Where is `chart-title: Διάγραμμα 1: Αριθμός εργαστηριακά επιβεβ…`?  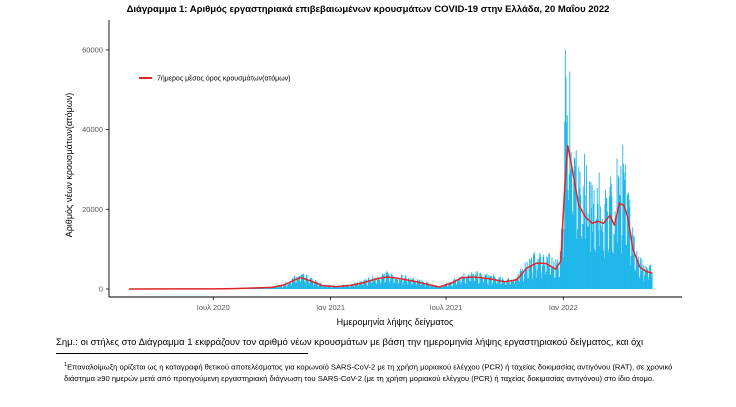
chart-title: Διάγραμμα 1: Αριθμός εργαστηριακά επιβεβ… is located at coordinates (368, 9).